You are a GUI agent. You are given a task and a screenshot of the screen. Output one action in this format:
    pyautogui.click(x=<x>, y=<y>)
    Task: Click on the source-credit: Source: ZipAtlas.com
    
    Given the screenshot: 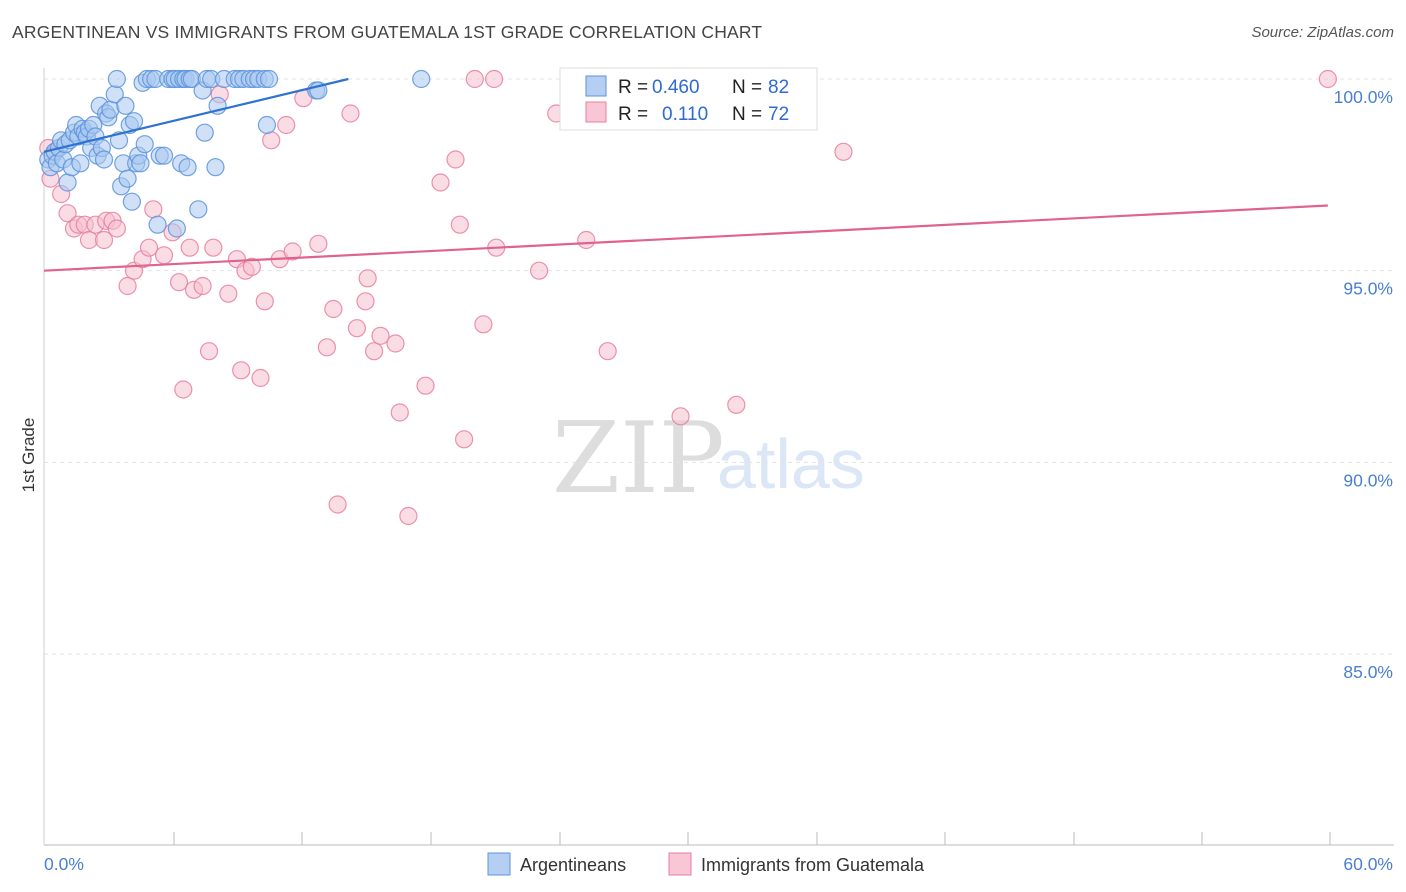 What is the action you would take?
    pyautogui.click(x=1322, y=32)
    